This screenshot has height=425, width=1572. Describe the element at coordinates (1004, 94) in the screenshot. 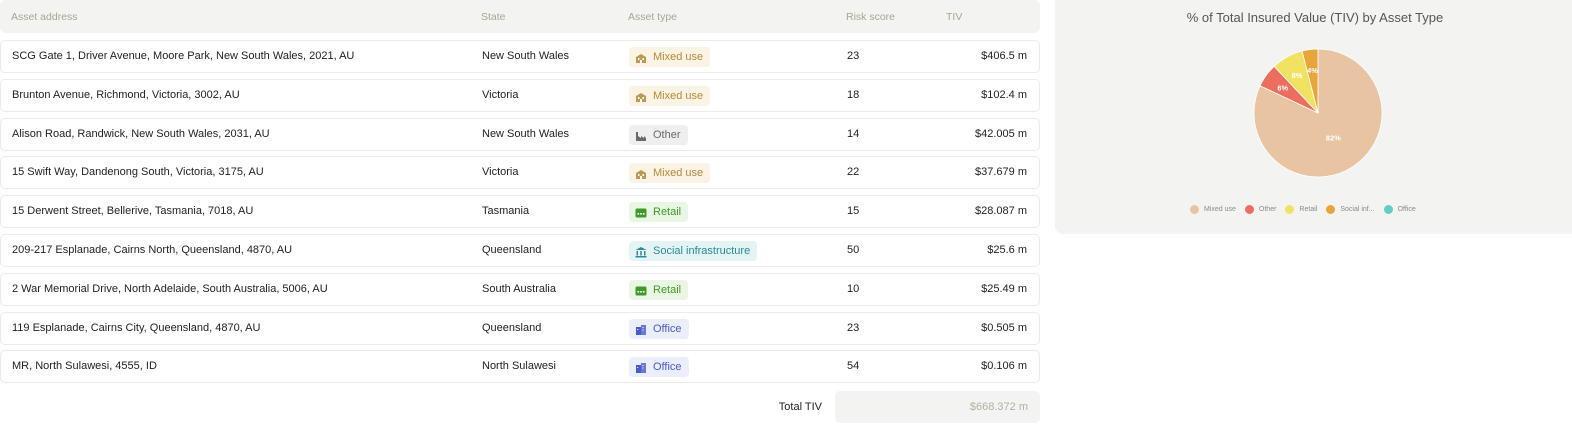

I see `tiv-value: $102.4 m` at that location.